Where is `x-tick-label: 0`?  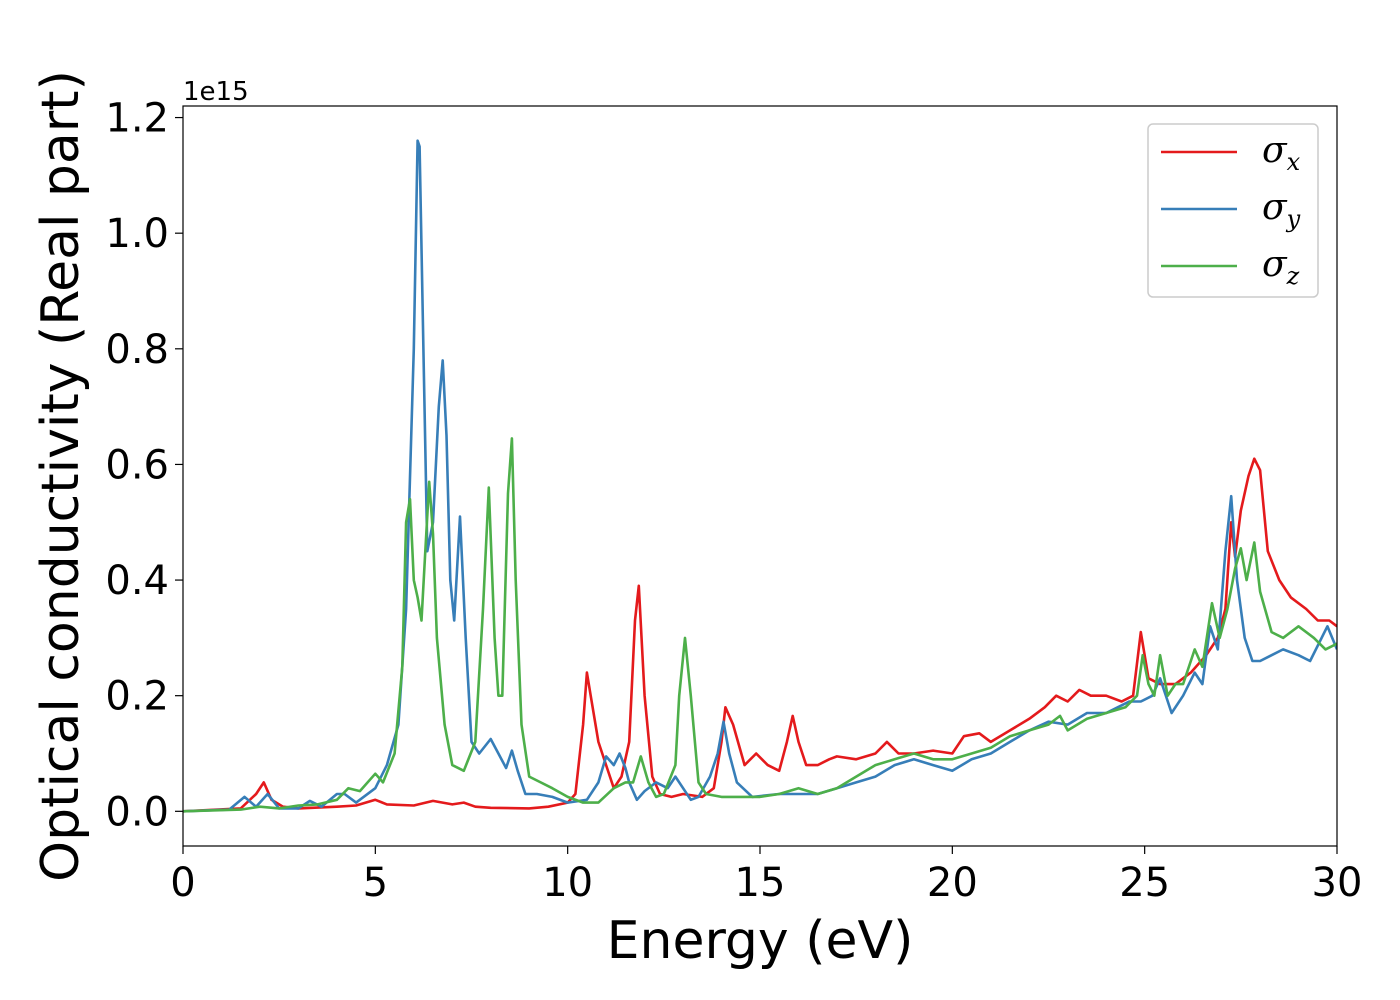
x-tick-label: 0 is located at coordinates (182, 883).